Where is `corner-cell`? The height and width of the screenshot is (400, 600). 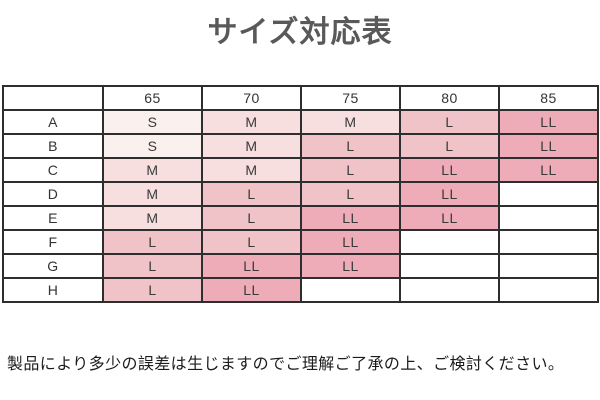 corner-cell is located at coordinates (53, 98).